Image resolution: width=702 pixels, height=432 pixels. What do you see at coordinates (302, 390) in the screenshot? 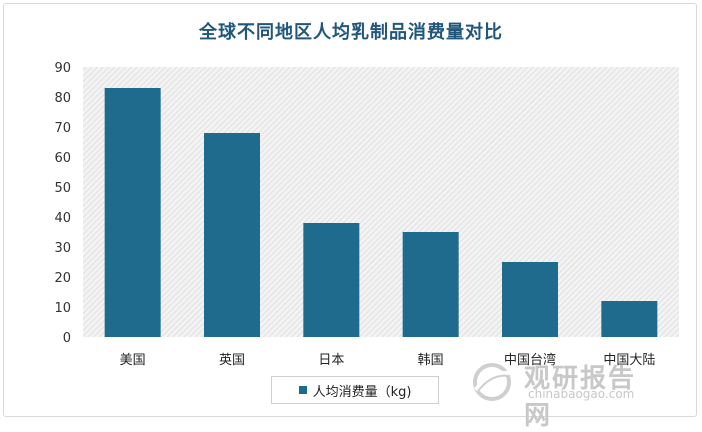
I see `legend-swatch` at bounding box center [302, 390].